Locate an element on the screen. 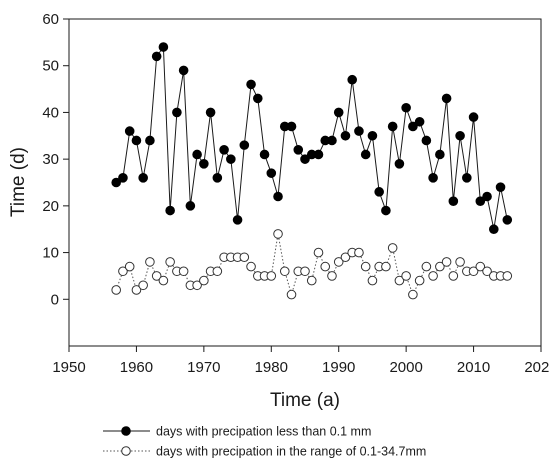 The image size is (550, 462). x-tick-label: 1960 is located at coordinates (136, 367).